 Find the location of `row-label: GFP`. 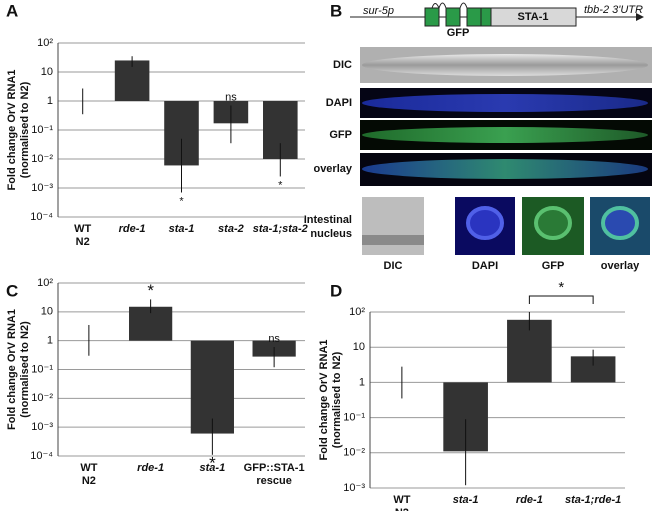

row-label: GFP is located at coordinates (340, 135).